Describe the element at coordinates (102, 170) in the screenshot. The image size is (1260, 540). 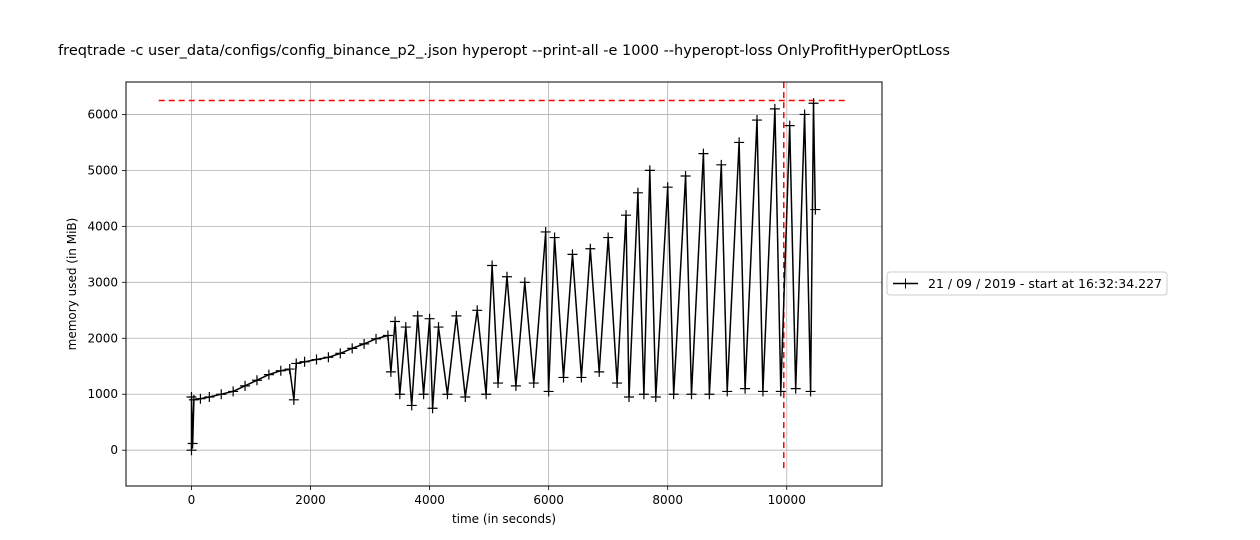
I see `y-tick-label: 5000` at that location.